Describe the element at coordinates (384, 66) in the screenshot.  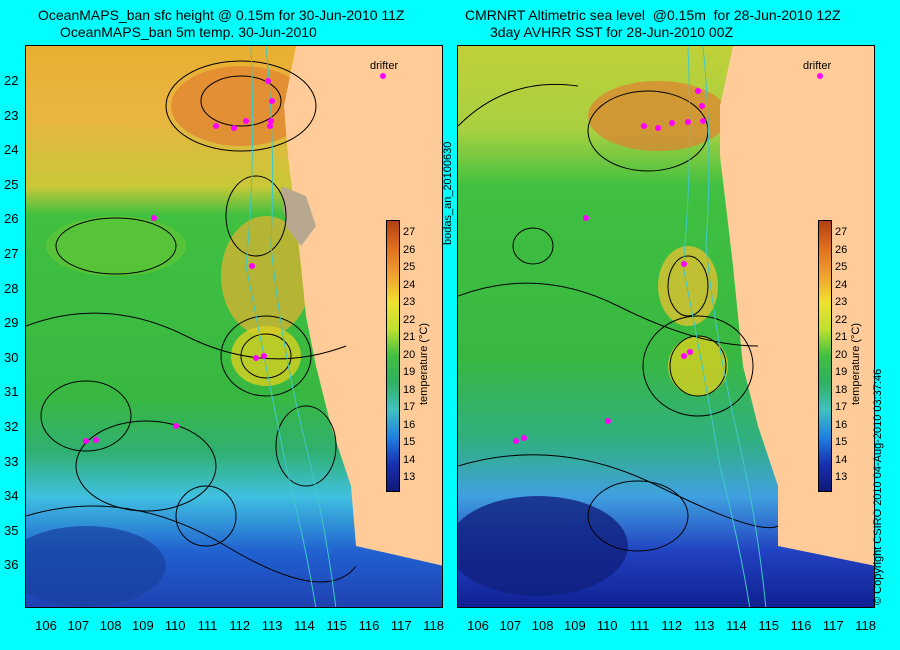
I see `left-drifter-label: drifter` at that location.